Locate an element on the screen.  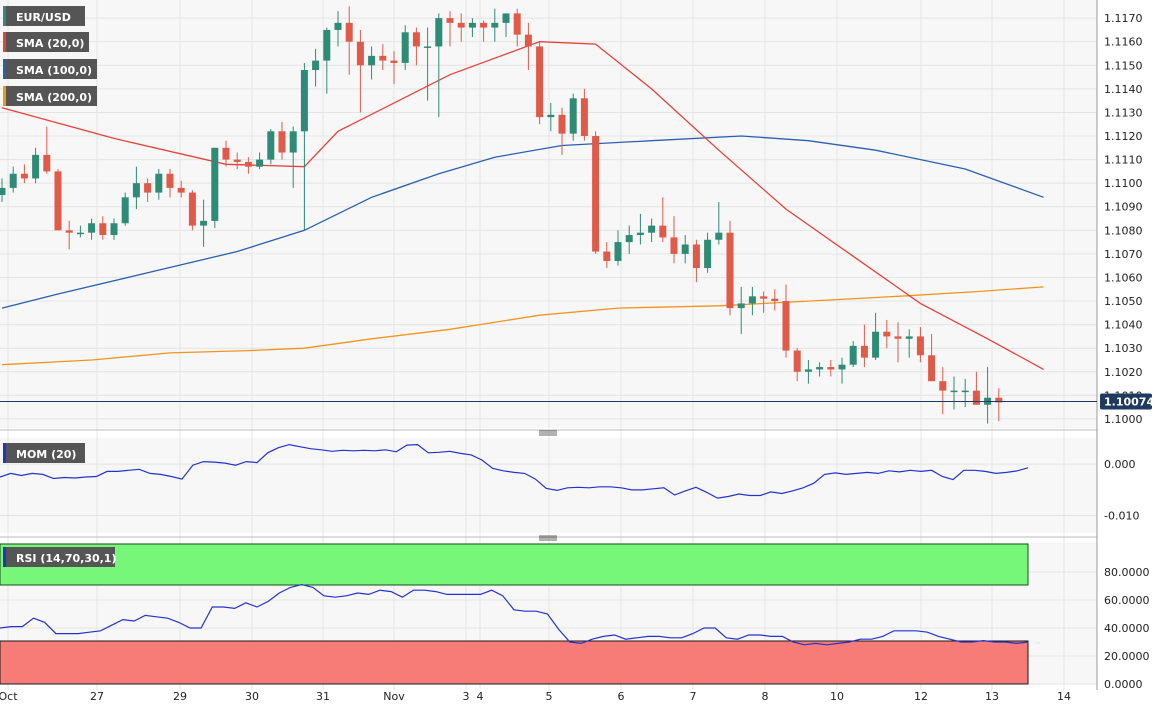
legend-eurusd: EUR/USD is located at coordinates (44, 16).